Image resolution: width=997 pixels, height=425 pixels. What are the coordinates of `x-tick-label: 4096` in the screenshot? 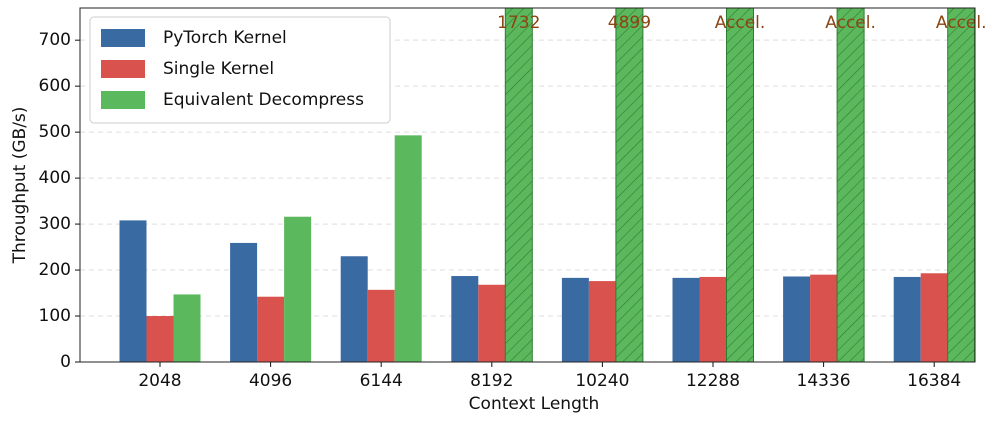 It's located at (270, 381).